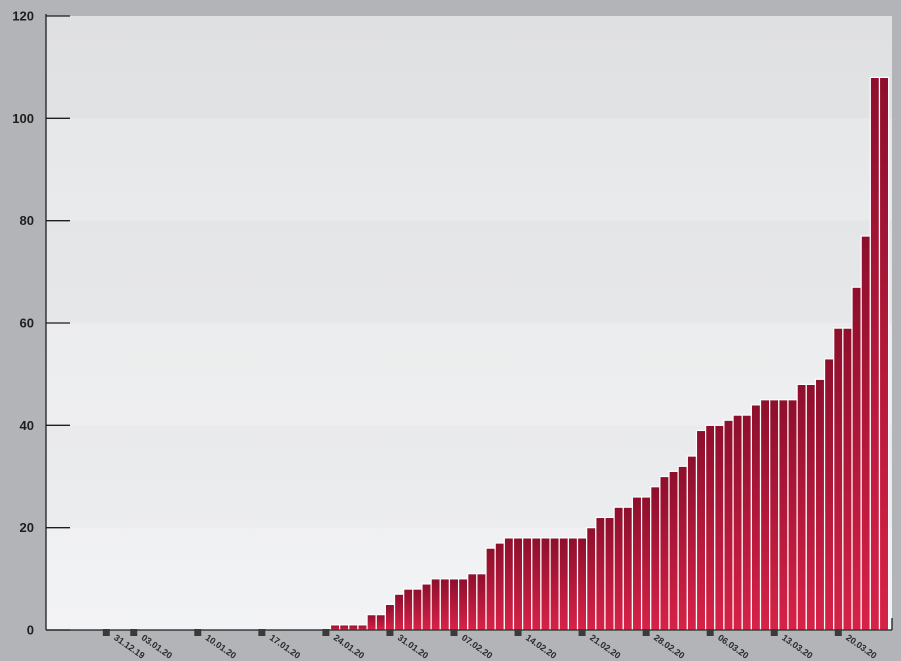 The image size is (901, 661). What do you see at coordinates (27, 220) in the screenshot?
I see `y-tick-label: 80` at bounding box center [27, 220].